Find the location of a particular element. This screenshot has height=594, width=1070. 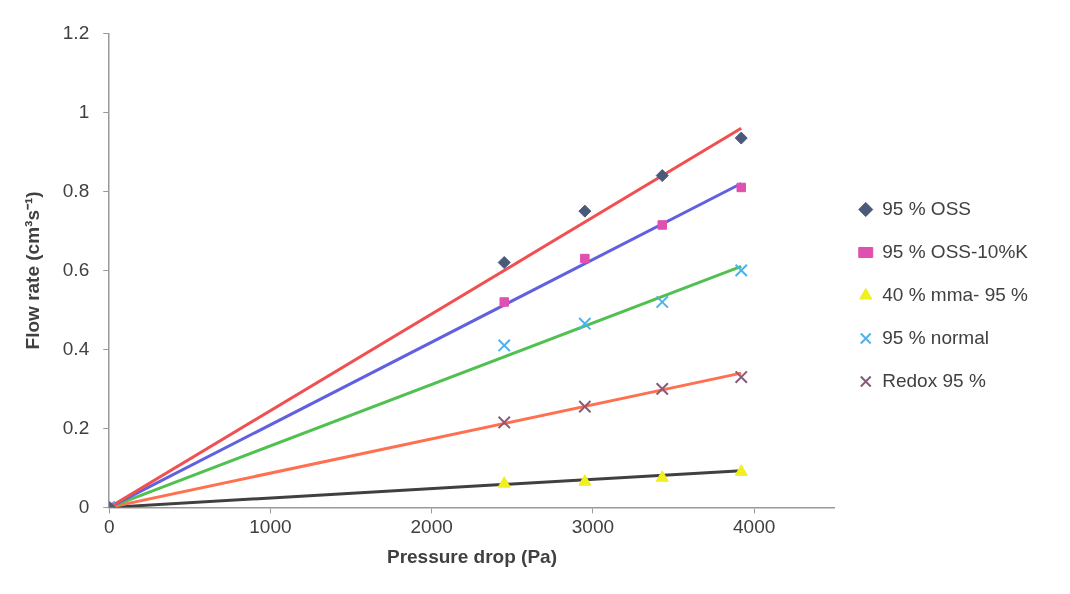

legend-label: 95 % OSS-10%K is located at coordinates (955, 251).